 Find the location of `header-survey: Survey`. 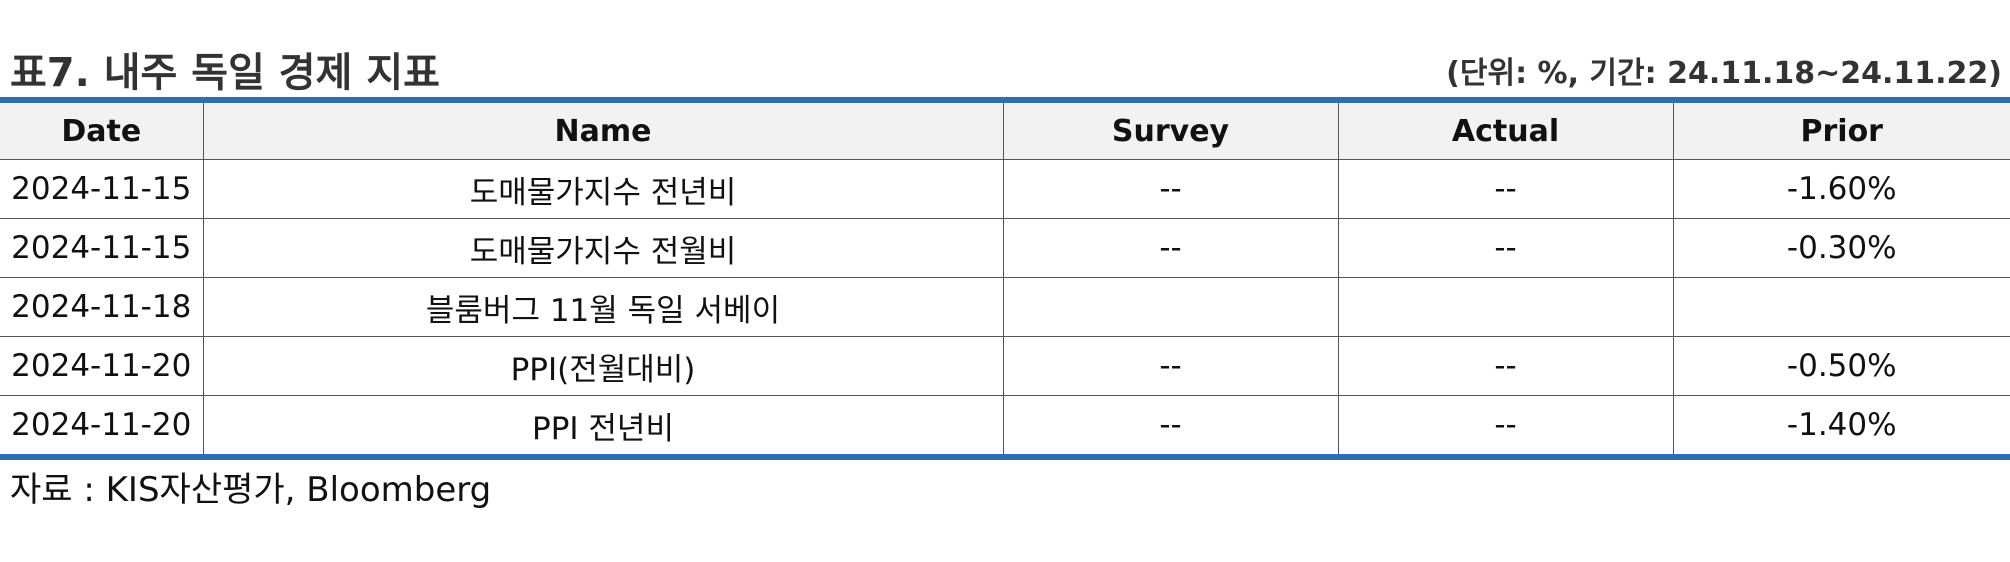

header-survey: Survey is located at coordinates (1170, 131).